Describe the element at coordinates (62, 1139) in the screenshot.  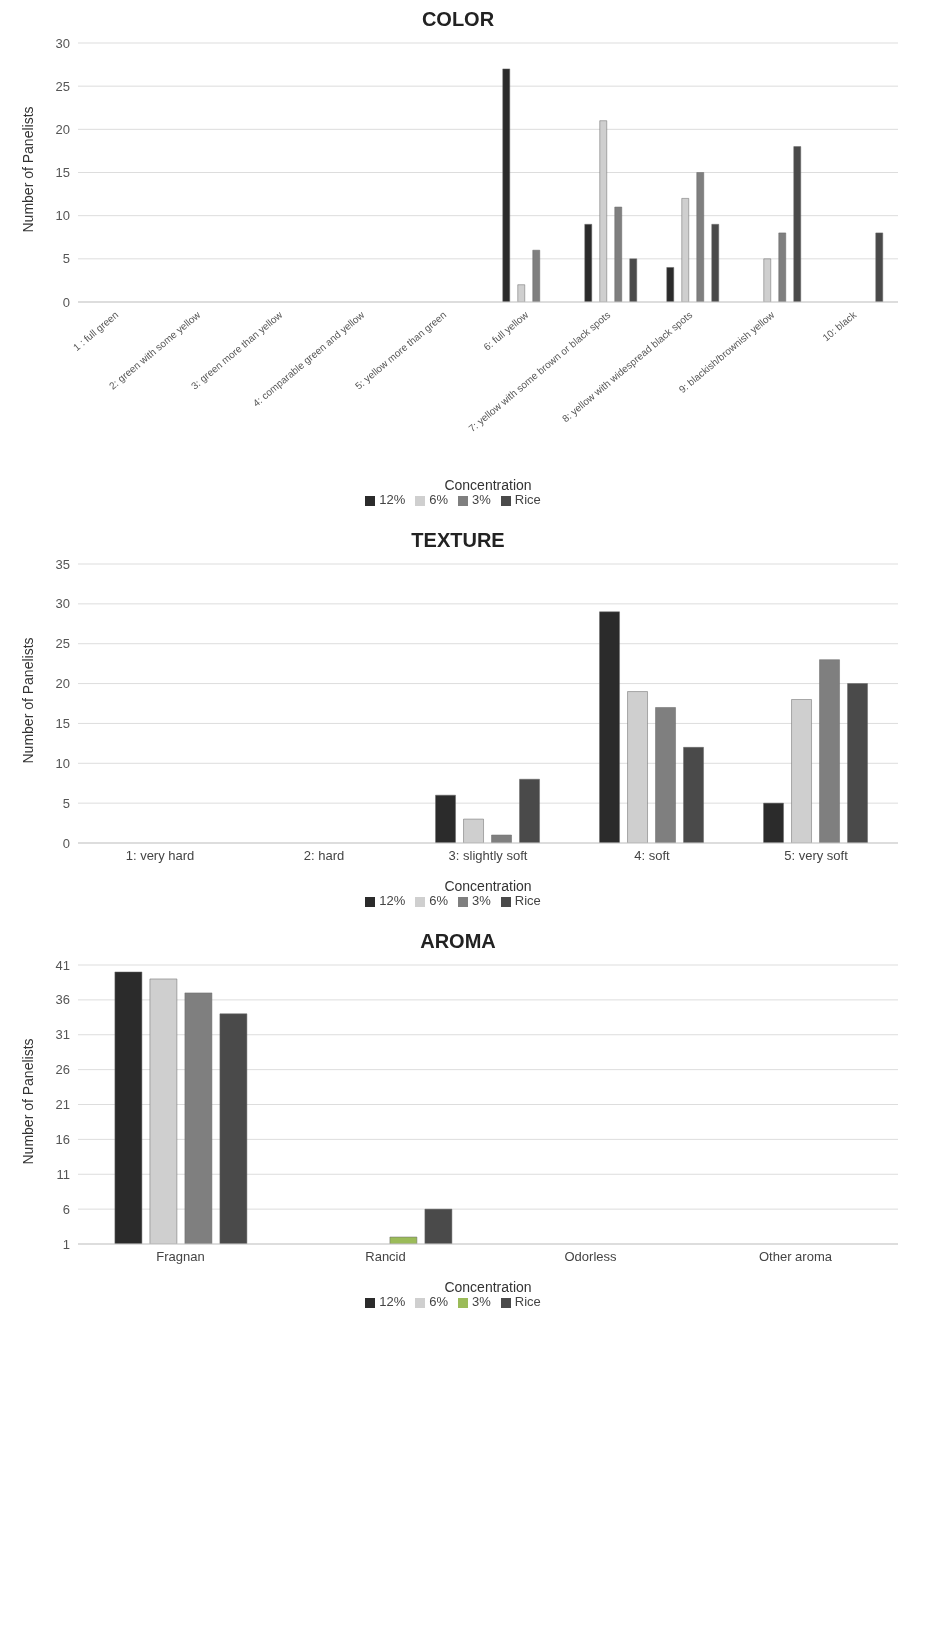
I see `y-tick-label: 16` at that location.